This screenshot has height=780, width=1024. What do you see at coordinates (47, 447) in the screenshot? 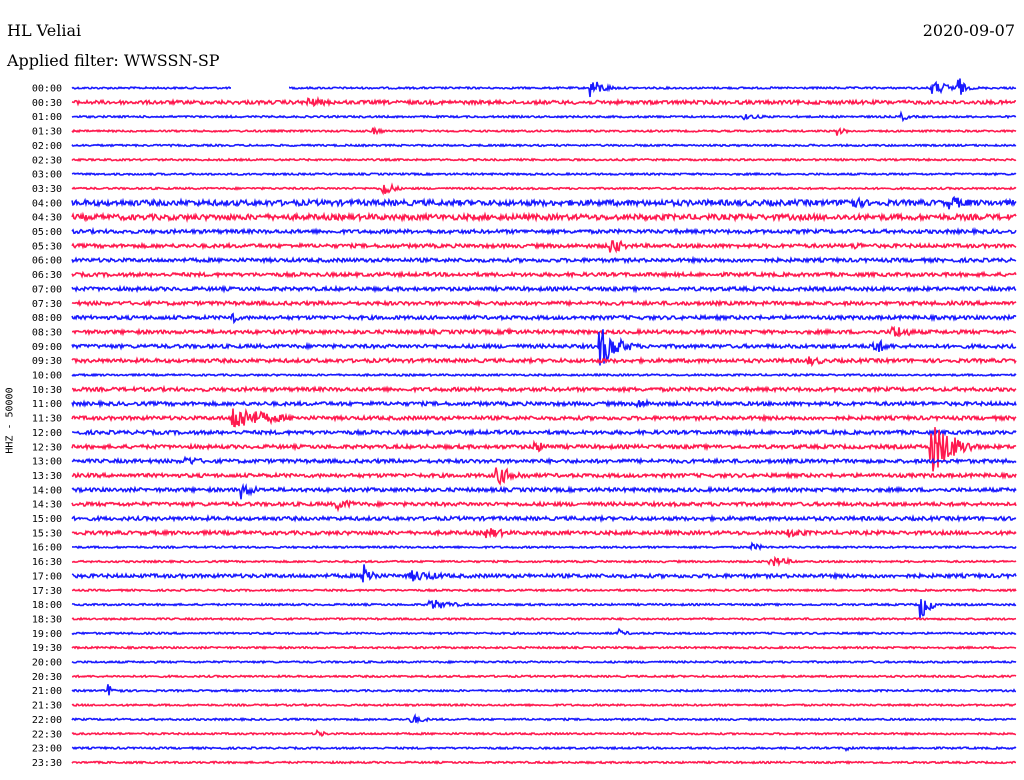
I see `row-time-label: 12:30` at bounding box center [47, 447].